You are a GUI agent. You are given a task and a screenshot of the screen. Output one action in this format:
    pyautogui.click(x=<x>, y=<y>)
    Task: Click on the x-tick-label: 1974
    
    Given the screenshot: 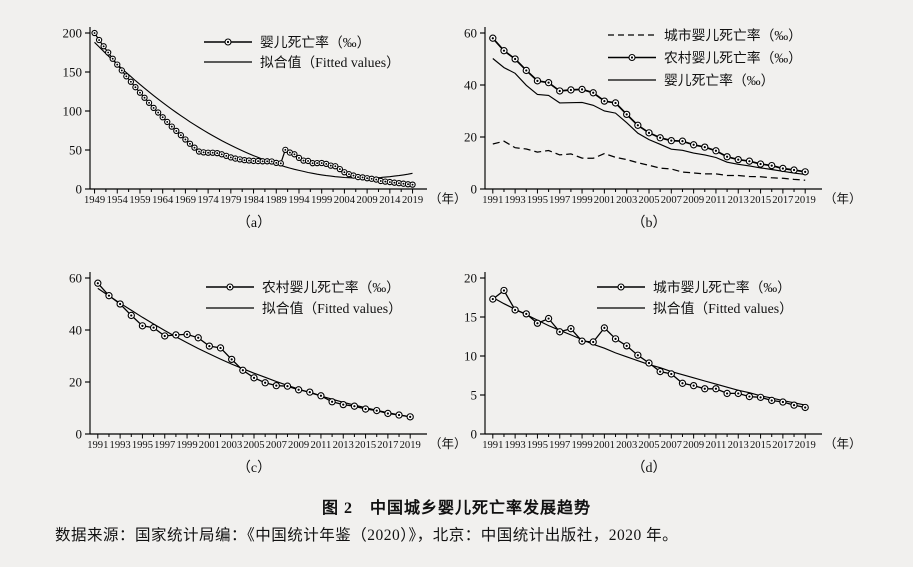 What is the action you would take?
    pyautogui.click(x=209, y=200)
    